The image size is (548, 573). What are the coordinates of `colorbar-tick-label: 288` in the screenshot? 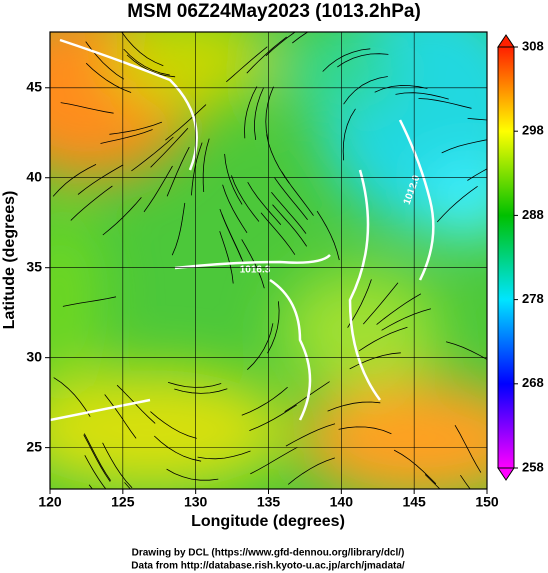 It's located at (533, 214).